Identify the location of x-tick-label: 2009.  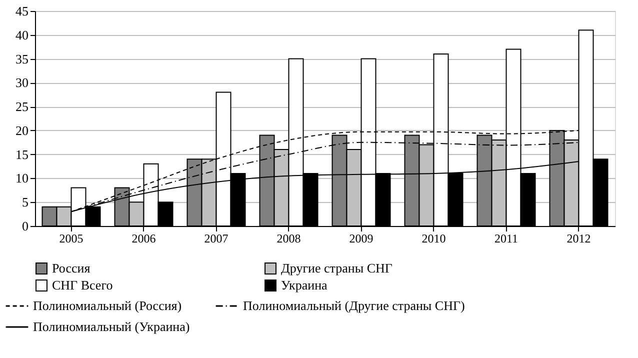
(361, 239).